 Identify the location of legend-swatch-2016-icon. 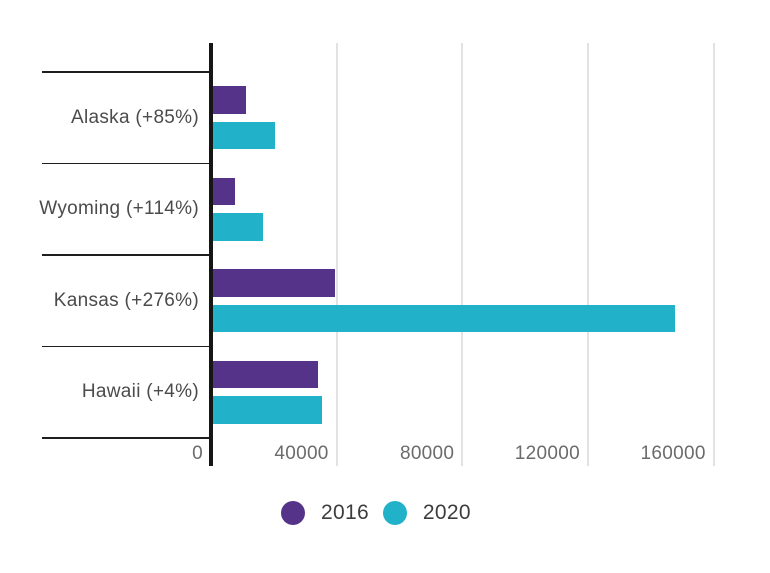
(293, 513).